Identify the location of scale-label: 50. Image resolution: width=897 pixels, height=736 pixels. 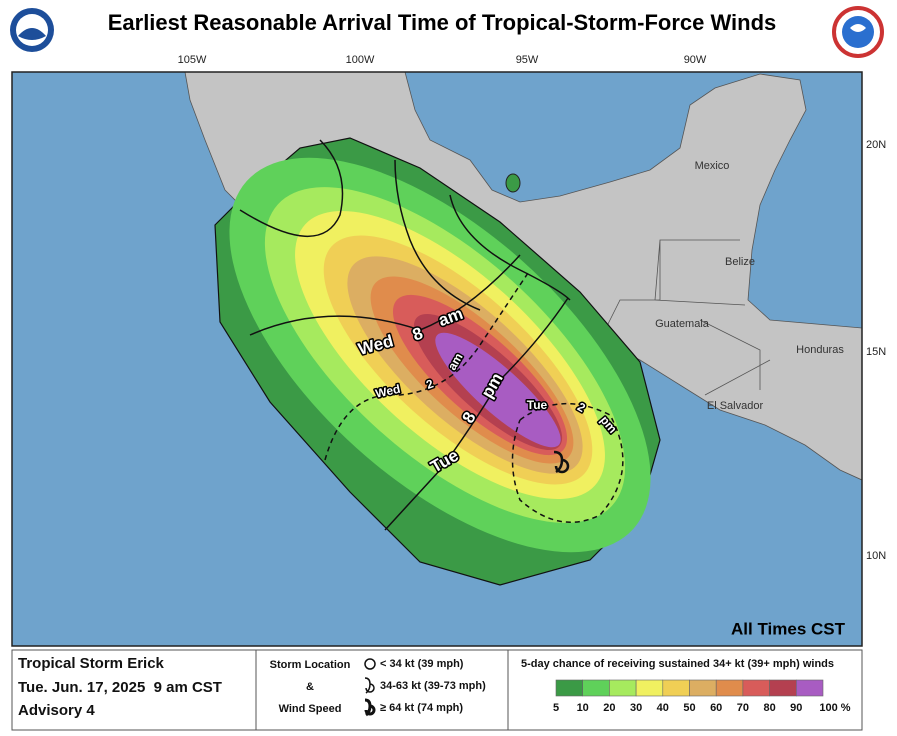
(689, 708).